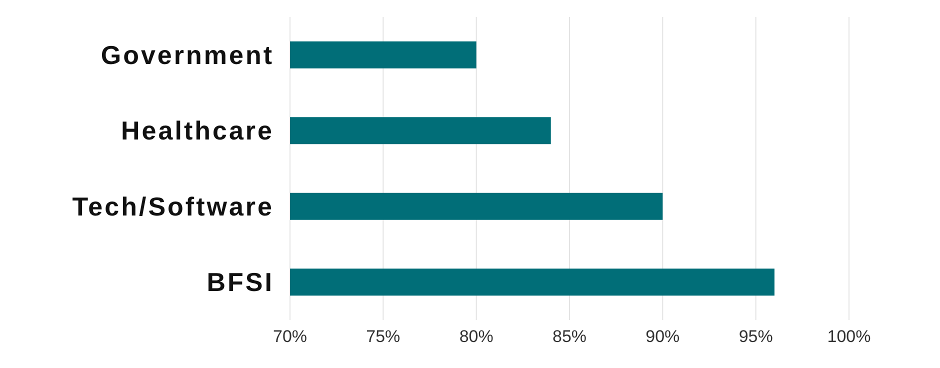  I want to click on y-tick-label: BFSI, so click(240, 282).